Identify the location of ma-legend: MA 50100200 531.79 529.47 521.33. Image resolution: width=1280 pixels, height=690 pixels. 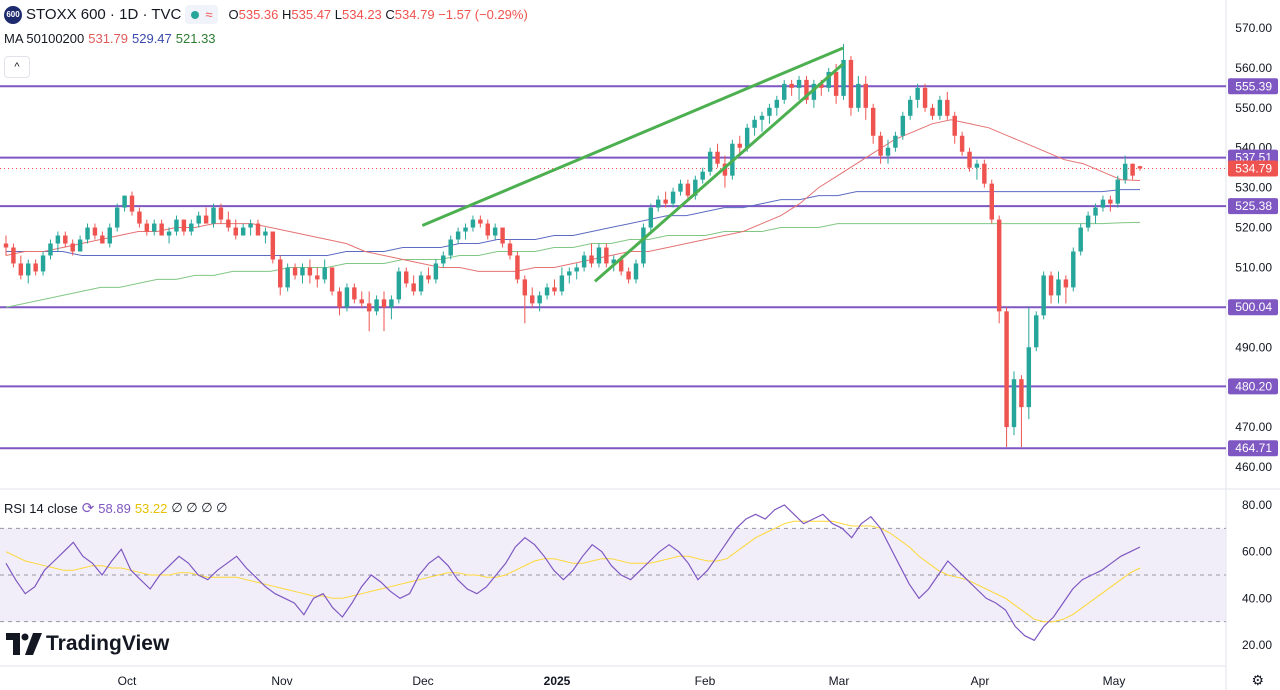
(110, 38).